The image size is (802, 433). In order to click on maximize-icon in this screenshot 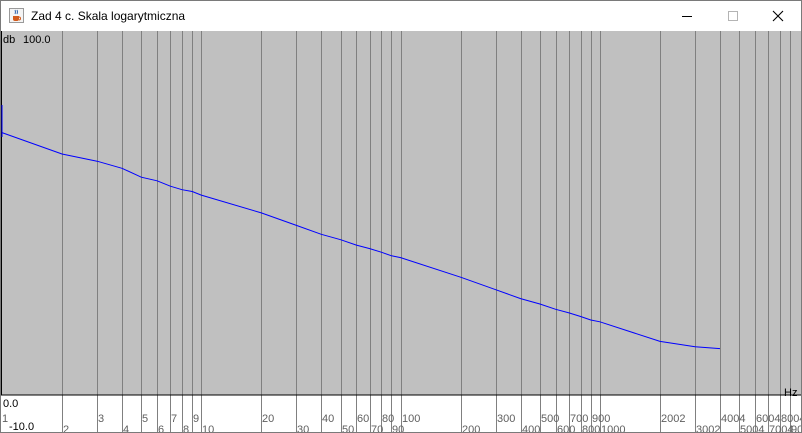, I will do `click(733, 16)`.